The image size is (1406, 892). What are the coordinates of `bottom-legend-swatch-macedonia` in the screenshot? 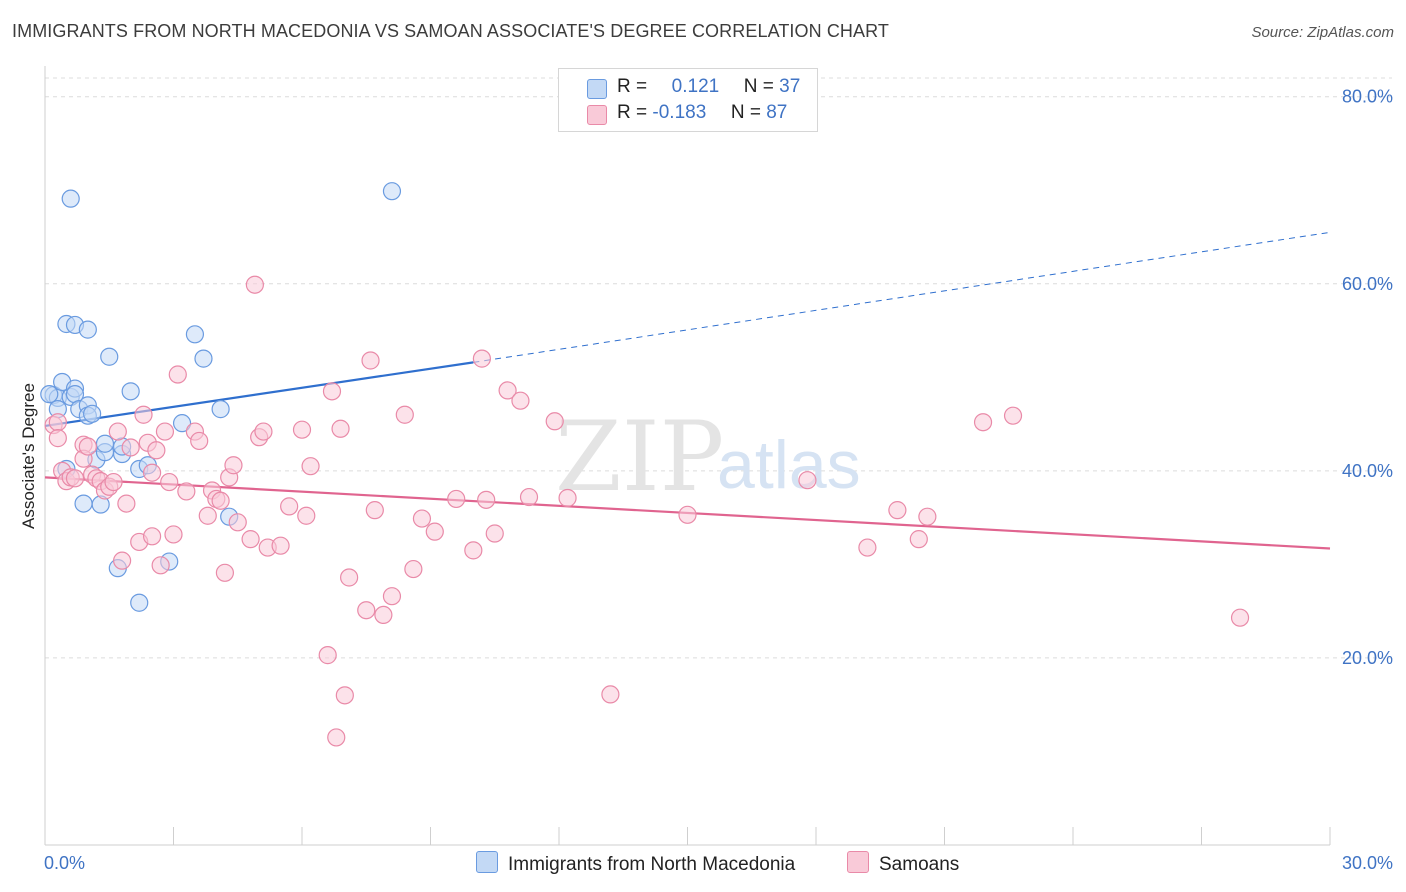 It's located at (487, 862).